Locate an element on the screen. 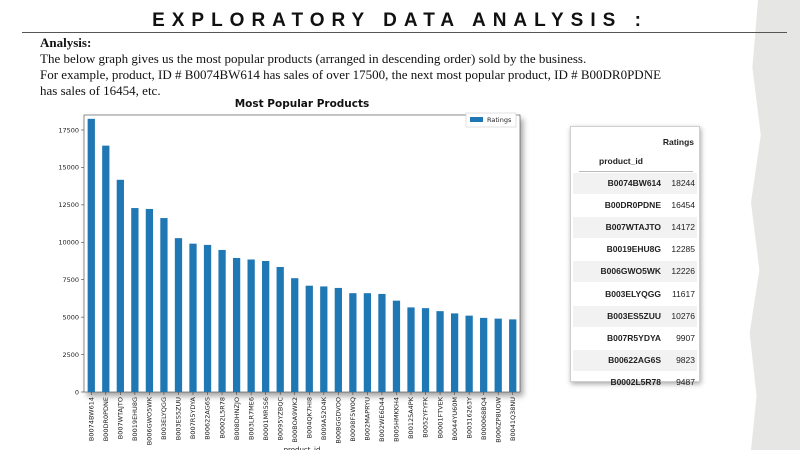 This screenshot has height=450, width=800. legend-swatch is located at coordinates (476, 119).